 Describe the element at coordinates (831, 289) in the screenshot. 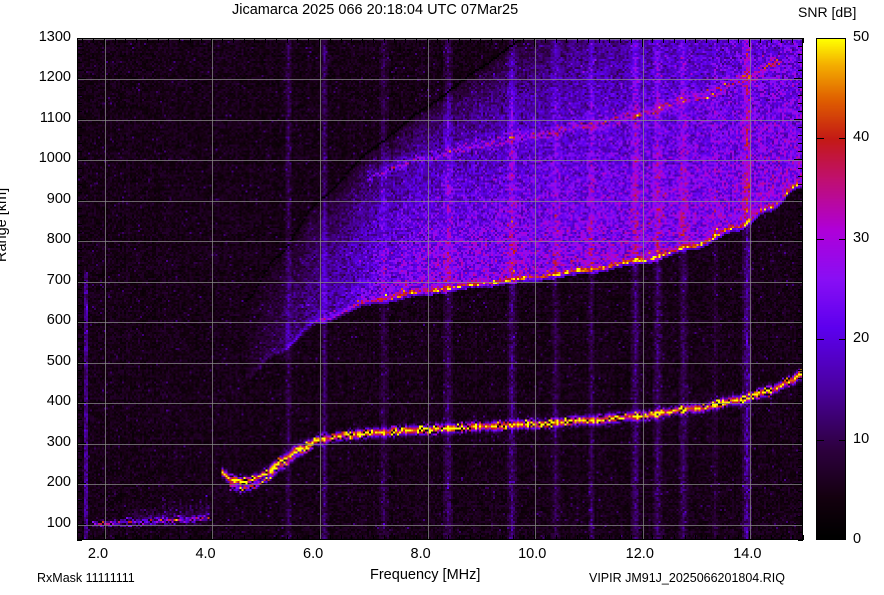

I see `colorbar` at that location.